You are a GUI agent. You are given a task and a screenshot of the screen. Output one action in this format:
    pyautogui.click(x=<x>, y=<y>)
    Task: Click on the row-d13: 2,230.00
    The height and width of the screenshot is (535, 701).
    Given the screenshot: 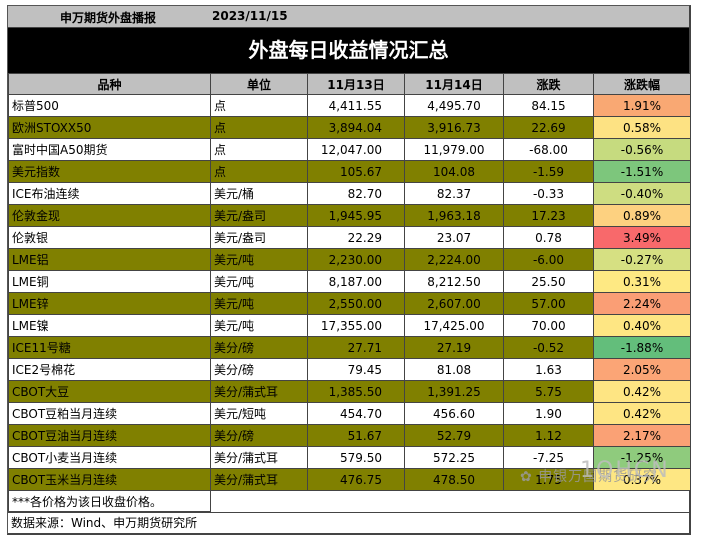 What is the action you would take?
    pyautogui.click(x=356, y=259)
    